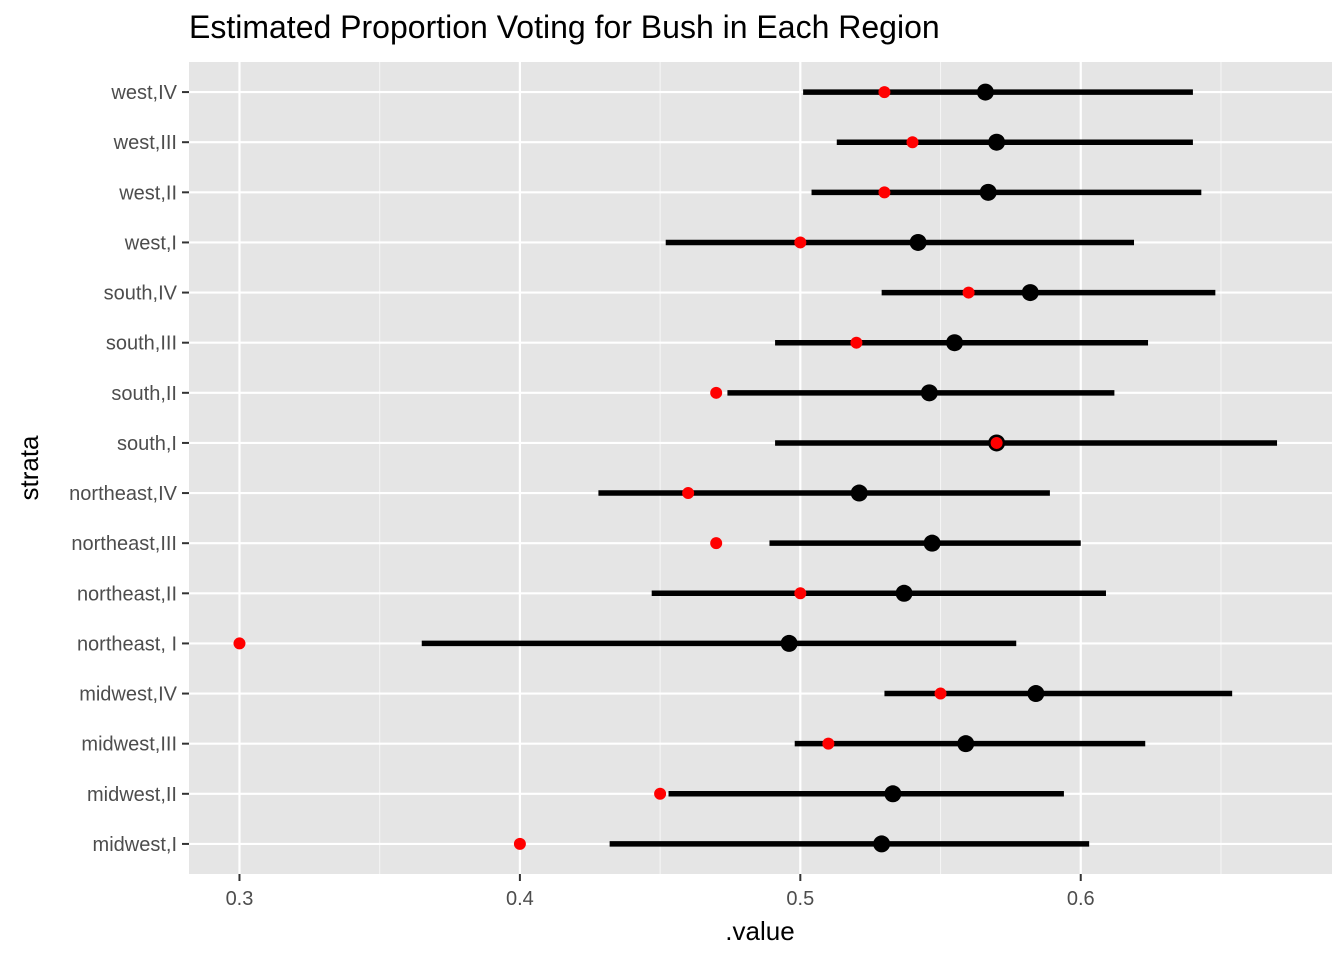 The image size is (1344, 965). Describe the element at coordinates (660, 892) in the screenshot. I see `x-axis: 0.3 0.4 0.5 0.6` at that location.